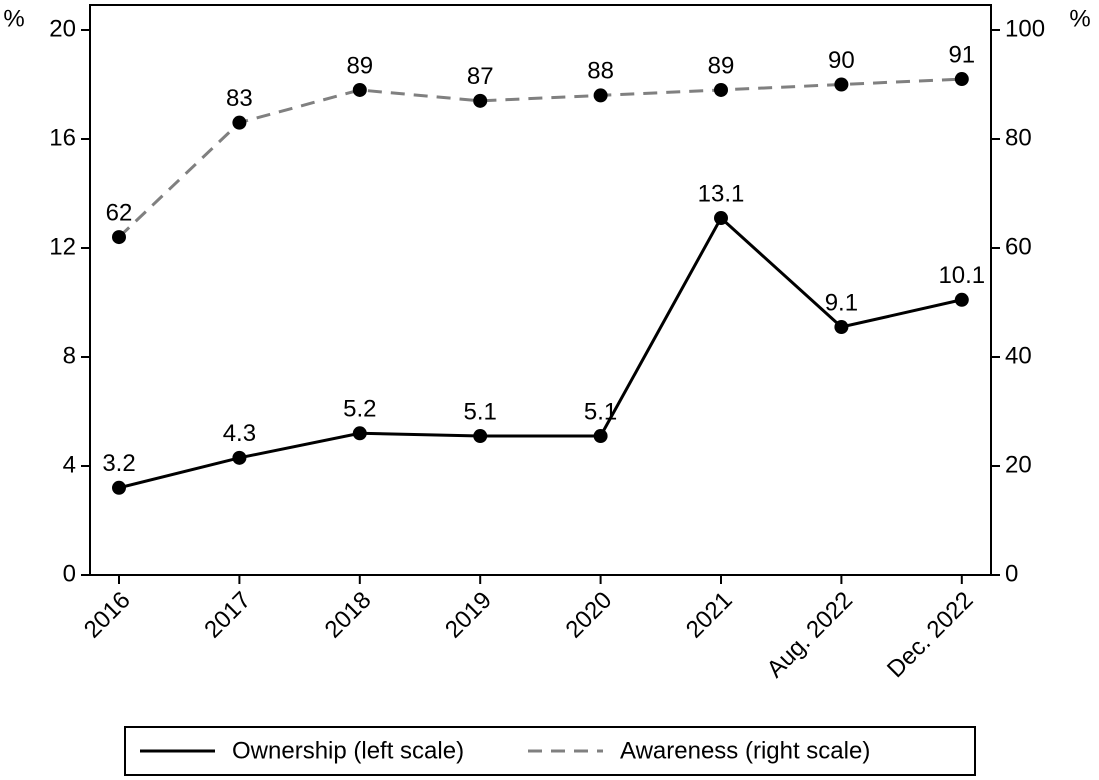 Image resolution: width=1099 pixels, height=780 pixels. What do you see at coordinates (359, 409) in the screenshot?
I see `data-label: 5.2` at bounding box center [359, 409].